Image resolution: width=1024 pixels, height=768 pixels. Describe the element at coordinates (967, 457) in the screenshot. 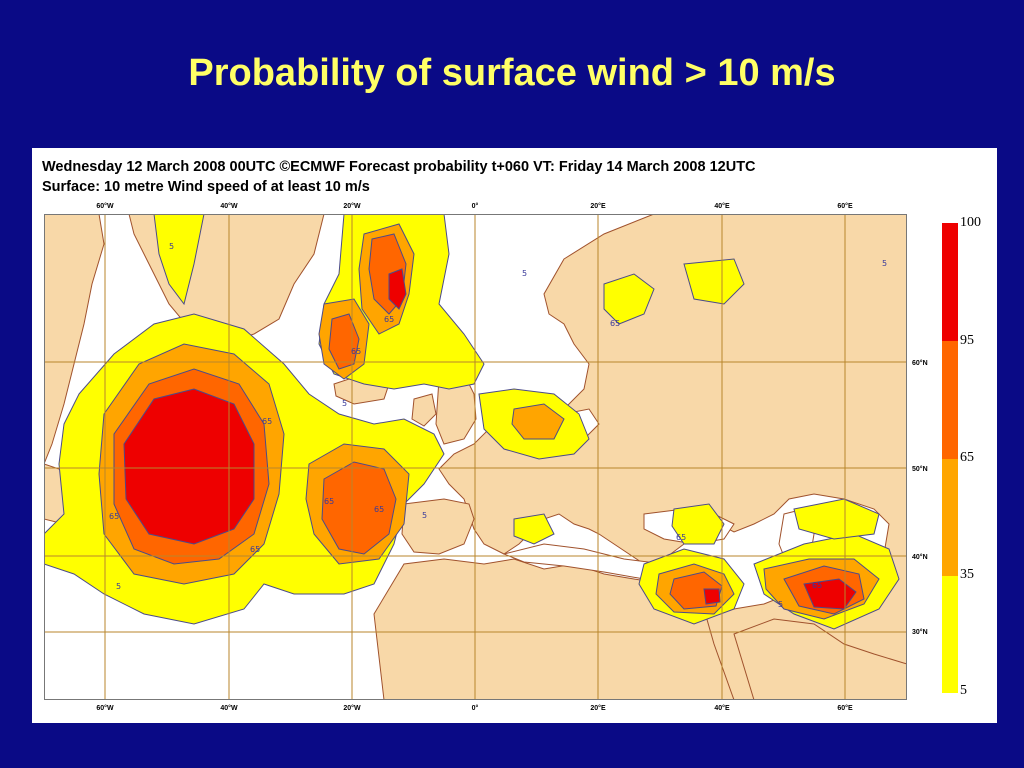

I see `colorbar-label: 65` at that location.